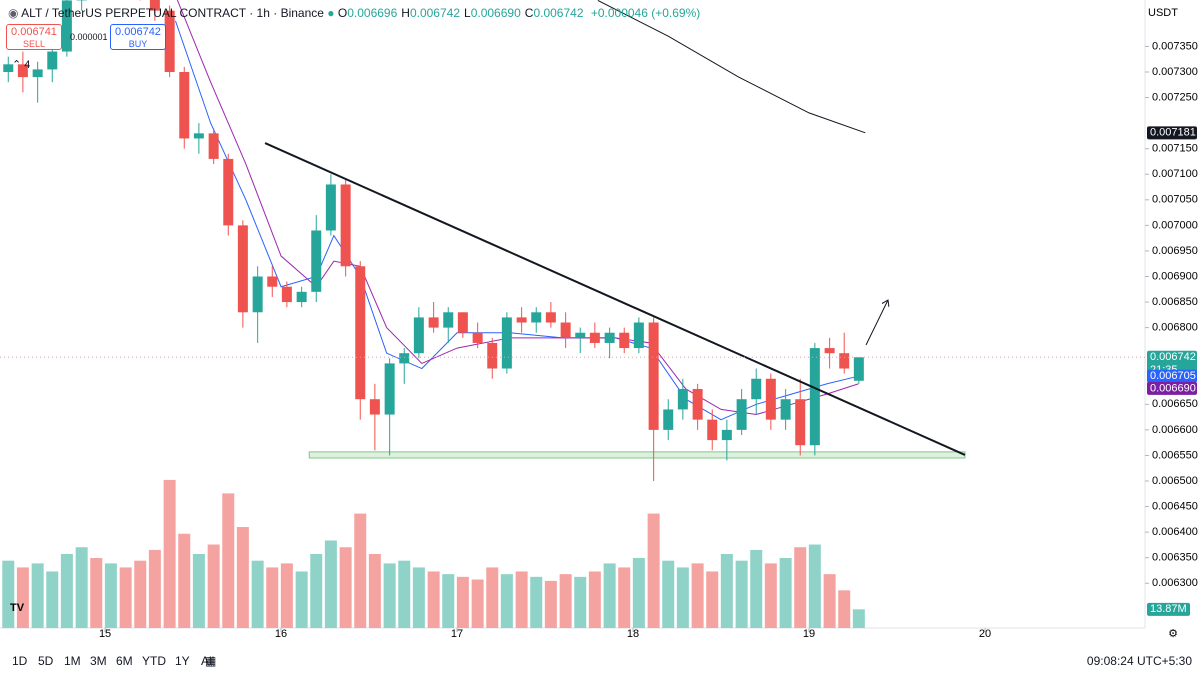  I want to click on volume-label-box, so click(1168, 609).